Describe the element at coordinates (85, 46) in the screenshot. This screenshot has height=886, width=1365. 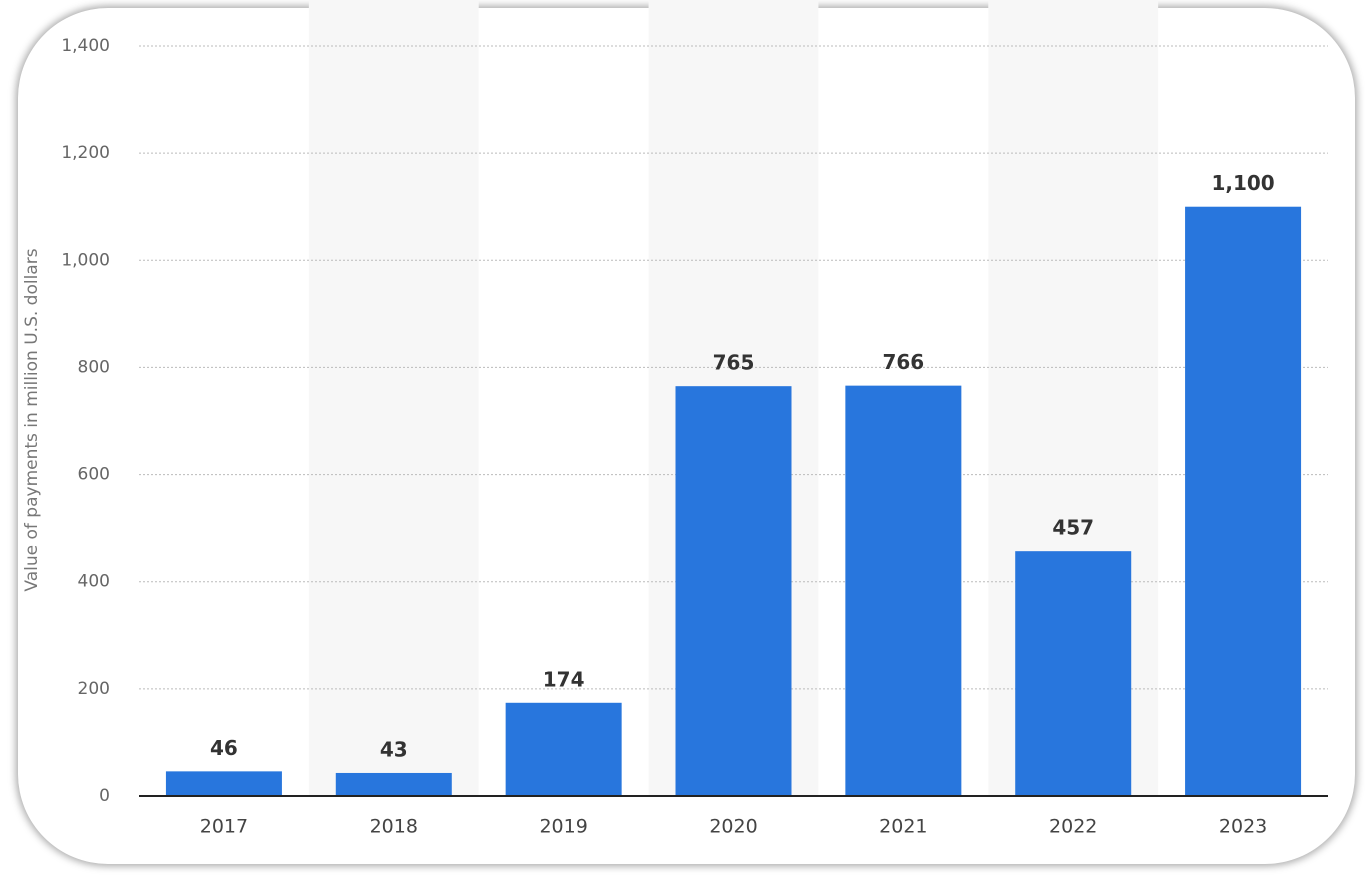
I see `y-tick-label: 1,400` at that location.